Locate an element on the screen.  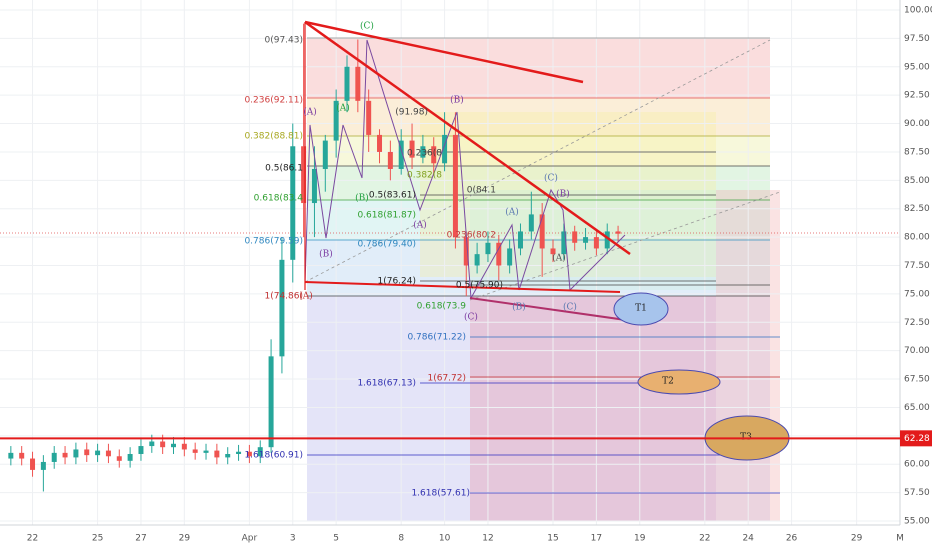
annotation: 1(76.24) is located at coordinates (396, 282).